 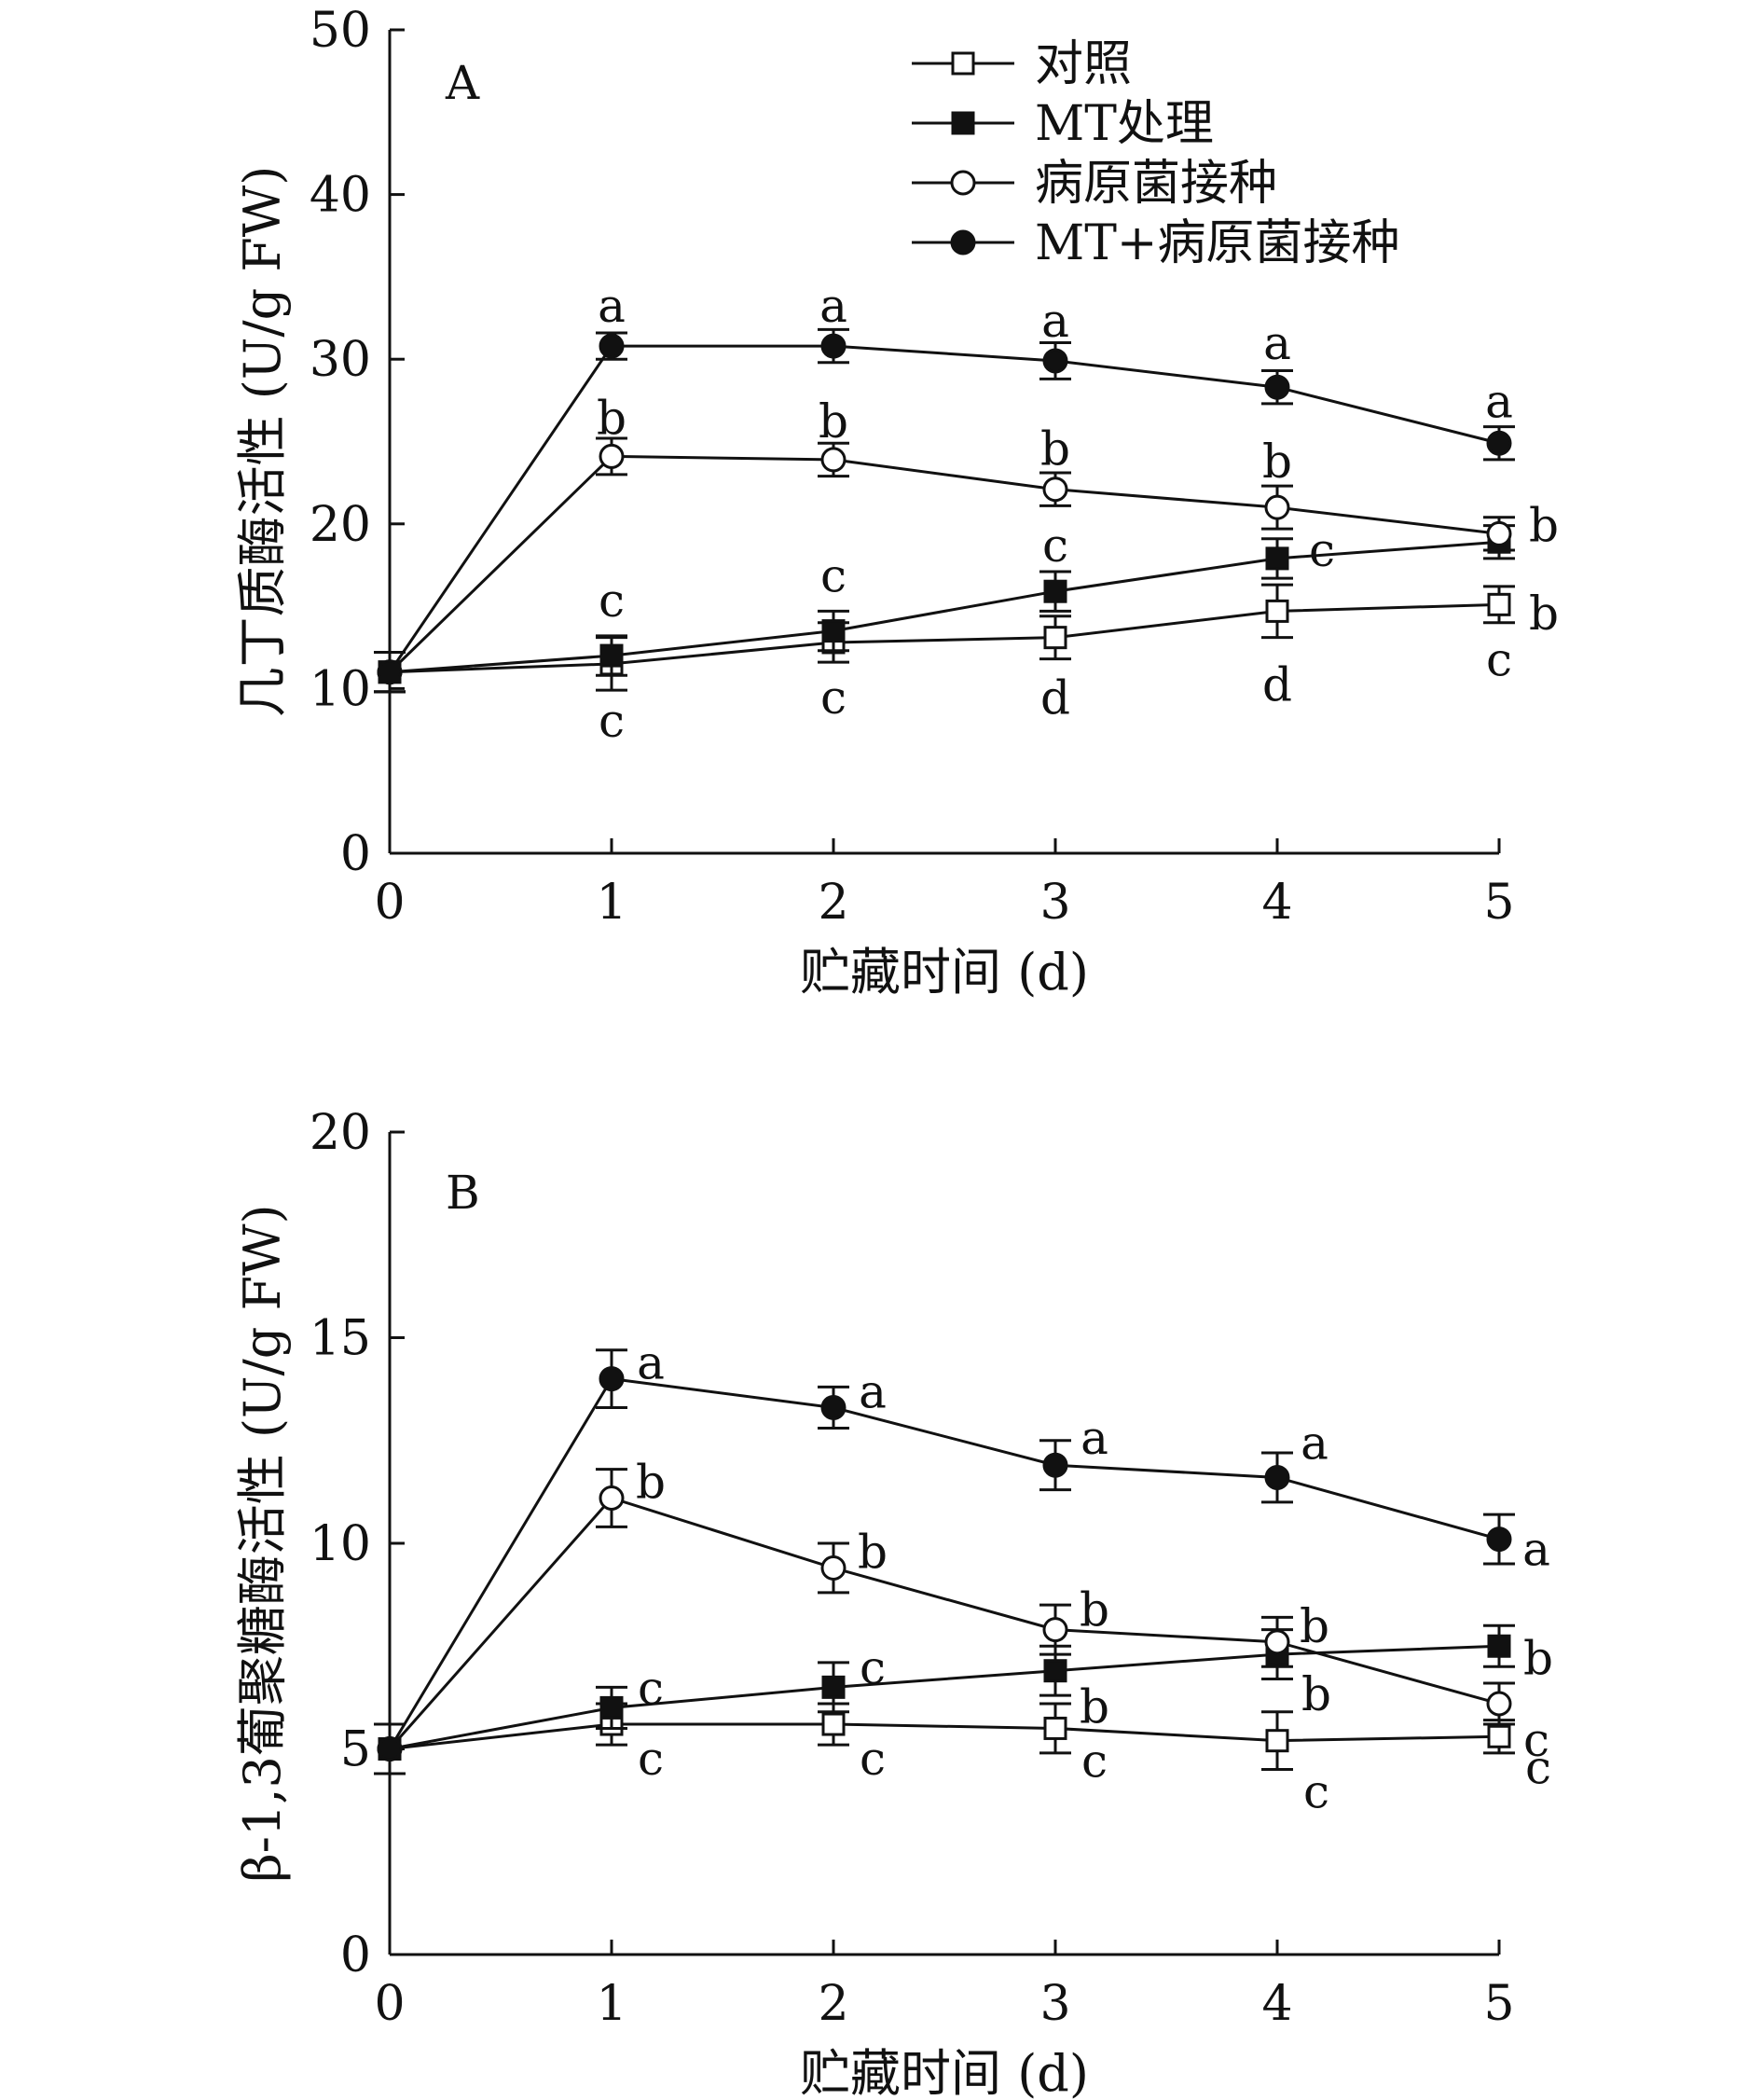 I want to click on y-tick-label: 40, so click(x=340, y=196).